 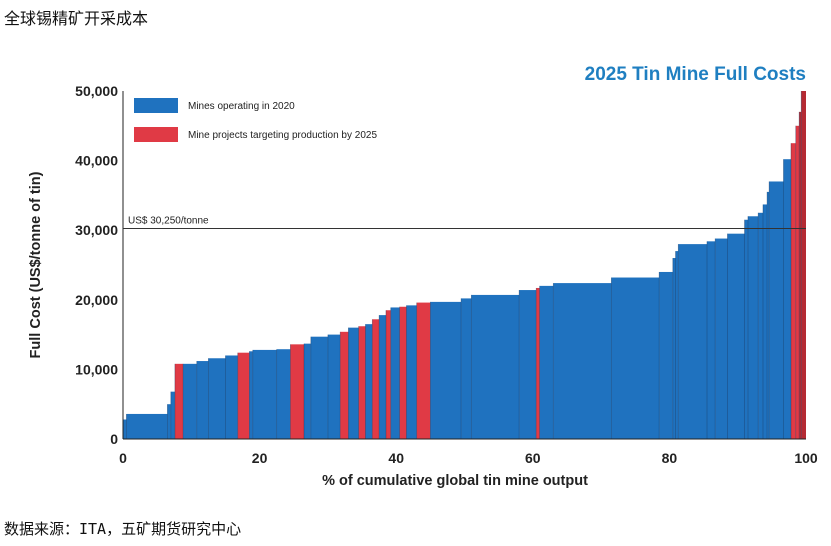 I want to click on y-tick-label: 10,000, so click(x=96, y=369).